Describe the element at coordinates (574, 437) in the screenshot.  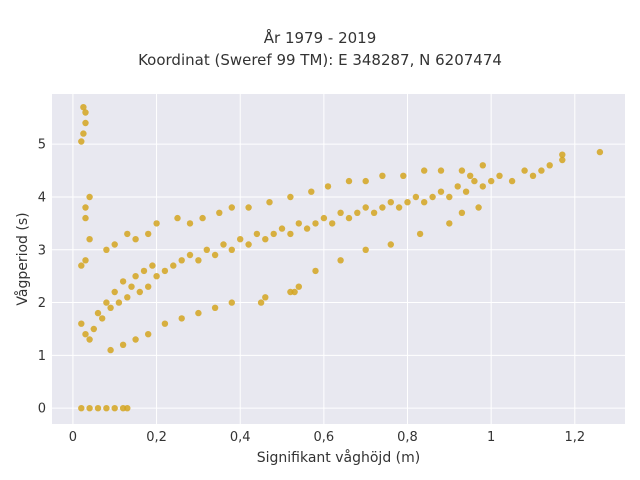
I see `x-tick-label: 1,2` at that location.